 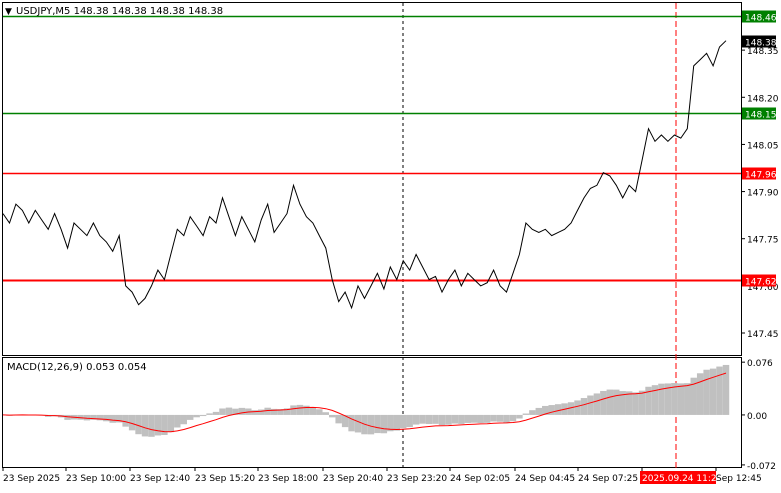 What do you see at coordinates (367, 401) in the screenshot?
I see `macd-histogram` at bounding box center [367, 401].